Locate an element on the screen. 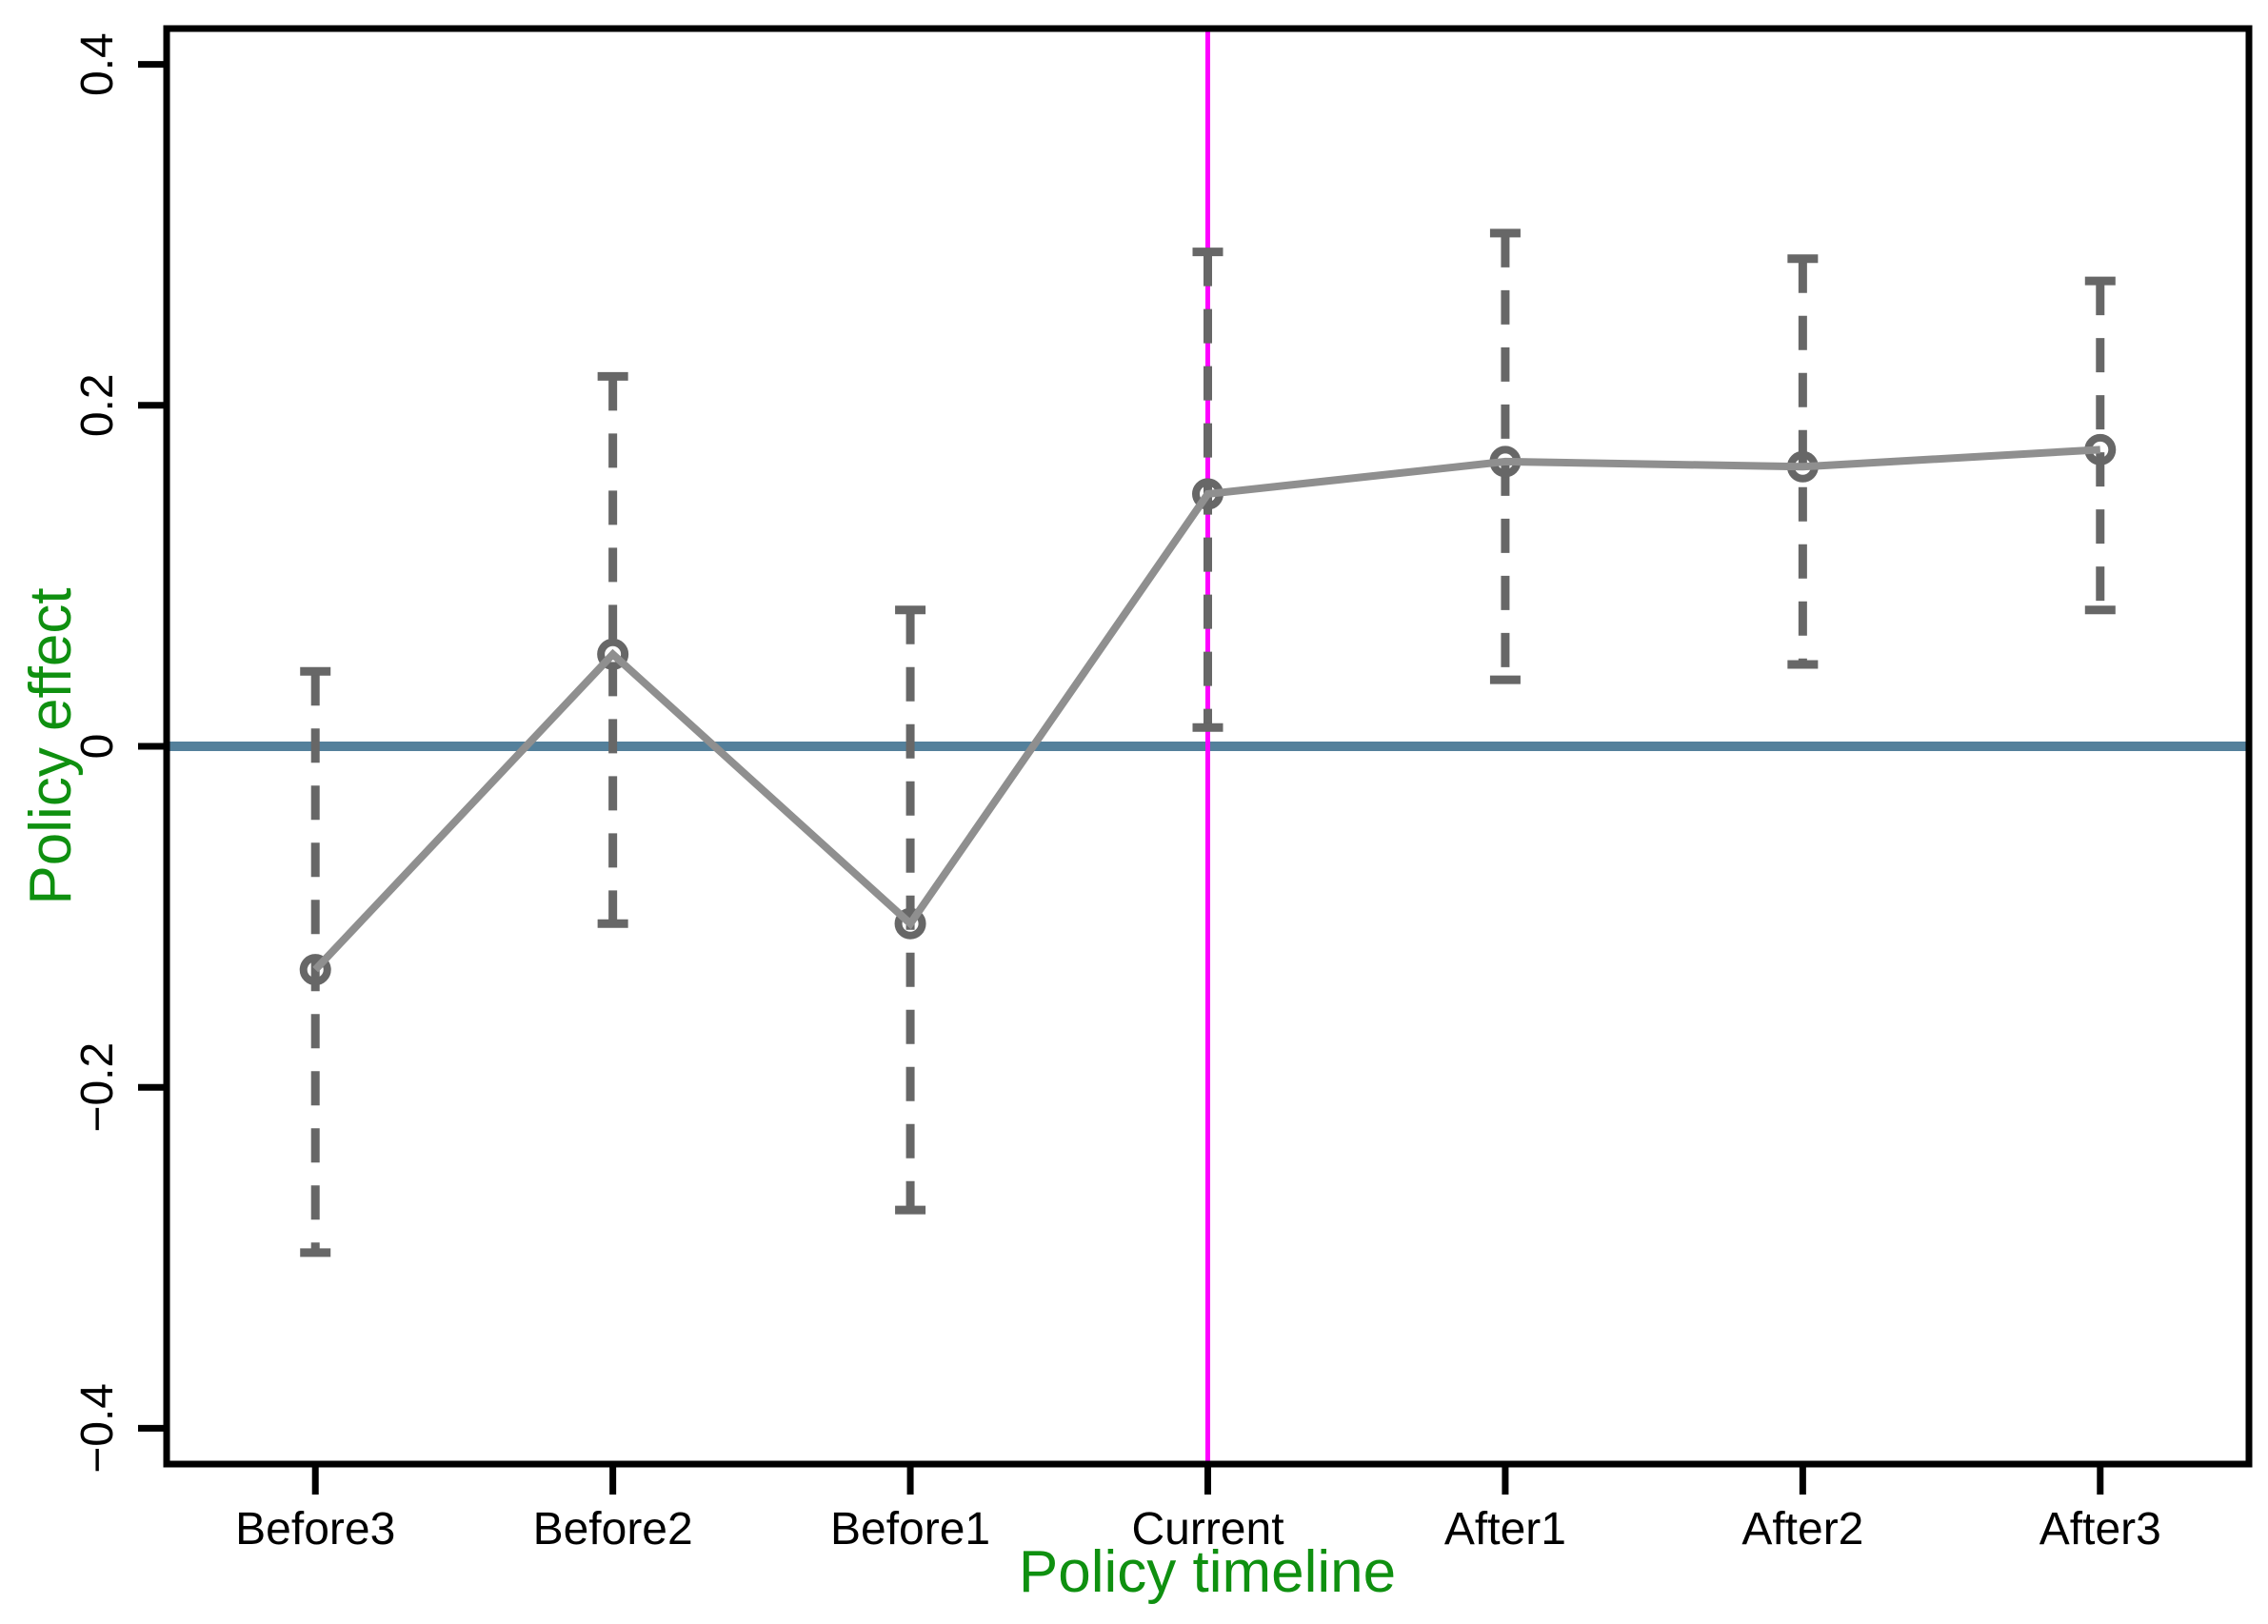 Image resolution: width=2268 pixels, height=1624 pixels. y-axis-title: Policy effect is located at coordinates (51, 745).